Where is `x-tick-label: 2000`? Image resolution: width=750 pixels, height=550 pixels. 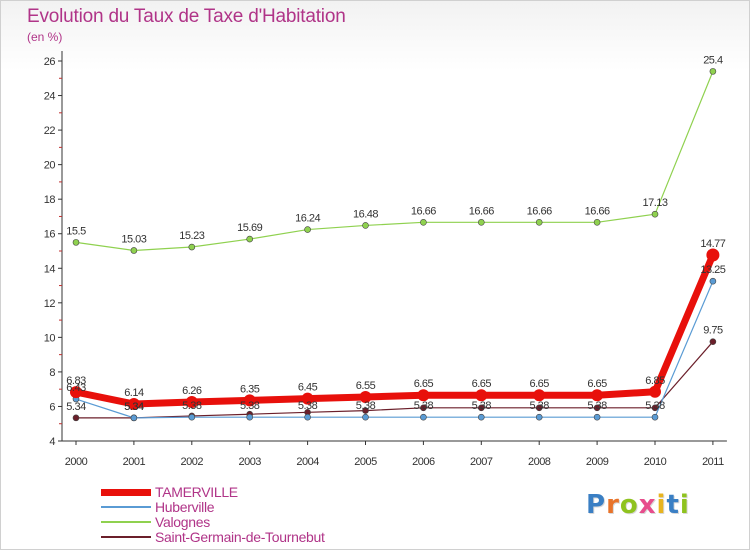
x-tick-label: 2000 is located at coordinates (76, 462).